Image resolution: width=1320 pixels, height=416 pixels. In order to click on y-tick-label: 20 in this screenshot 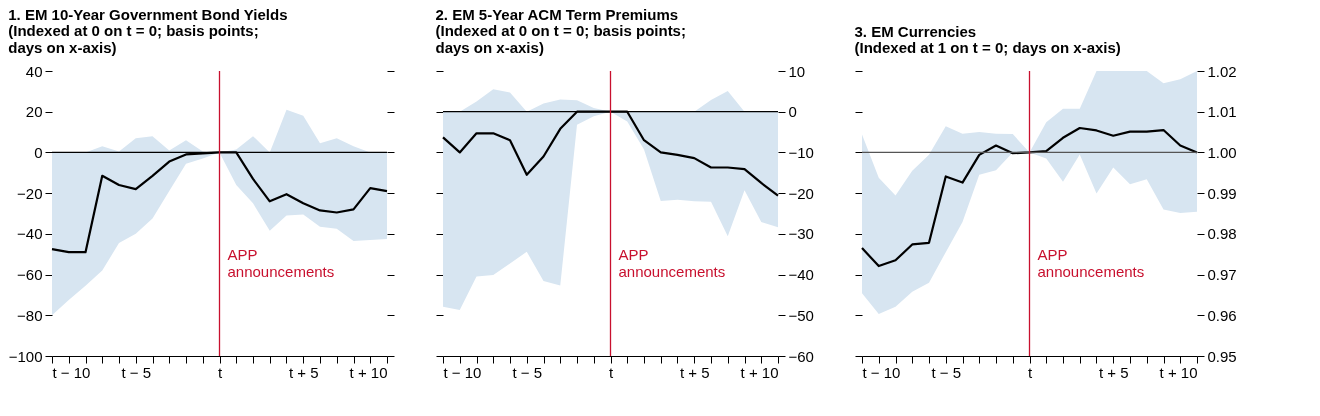, I will do `click(34, 112)`.